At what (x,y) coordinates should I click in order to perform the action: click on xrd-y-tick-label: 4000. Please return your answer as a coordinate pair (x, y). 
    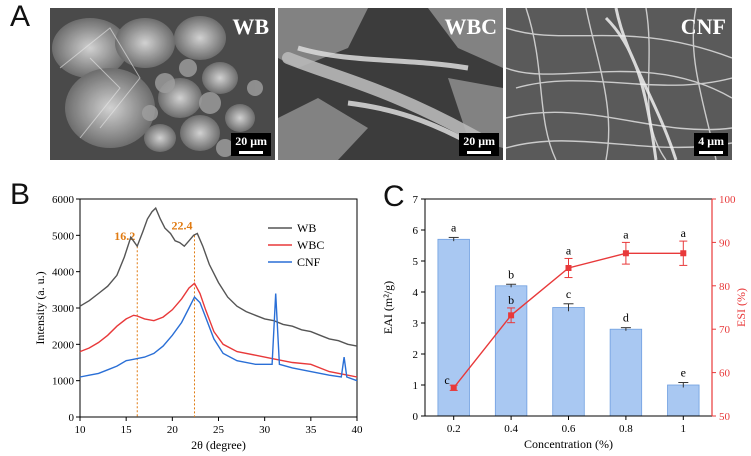
    Looking at the image, I should click on (63, 273).